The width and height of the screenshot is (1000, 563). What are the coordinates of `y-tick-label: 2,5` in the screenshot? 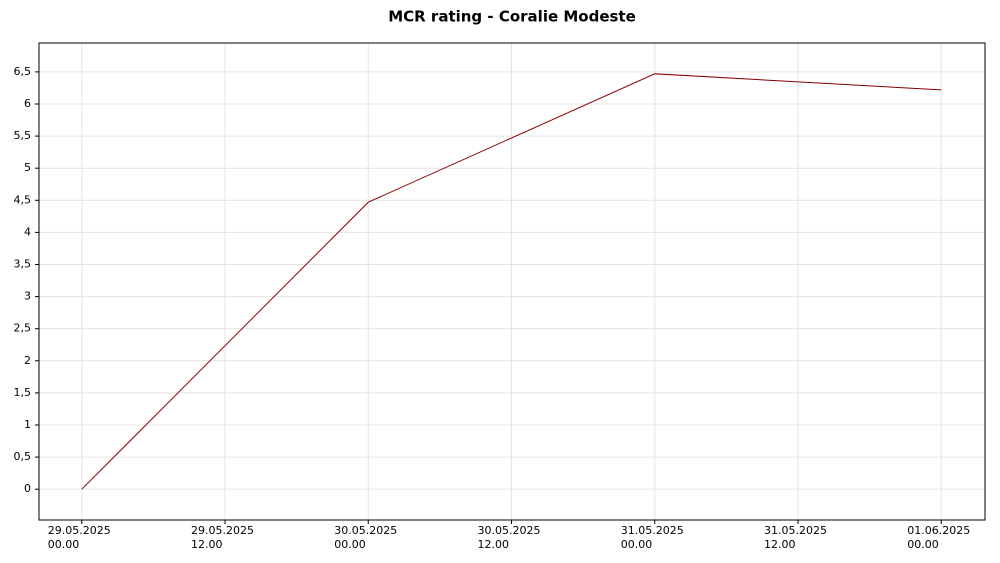 It's located at (23, 328).